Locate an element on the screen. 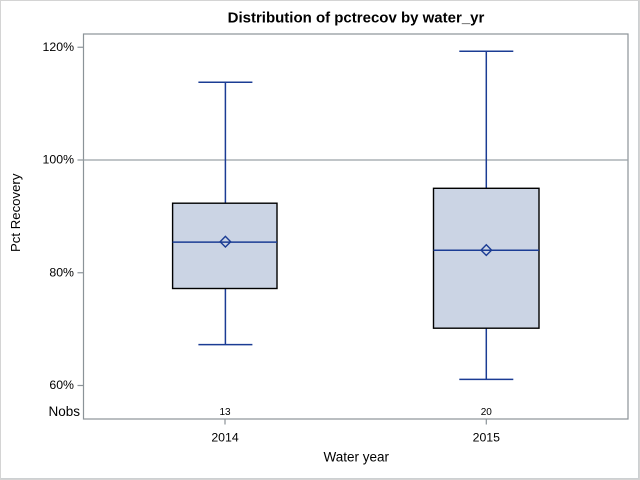 Image resolution: width=640 pixels, height=480 pixels. svg-text: 13 is located at coordinates (225, 412).